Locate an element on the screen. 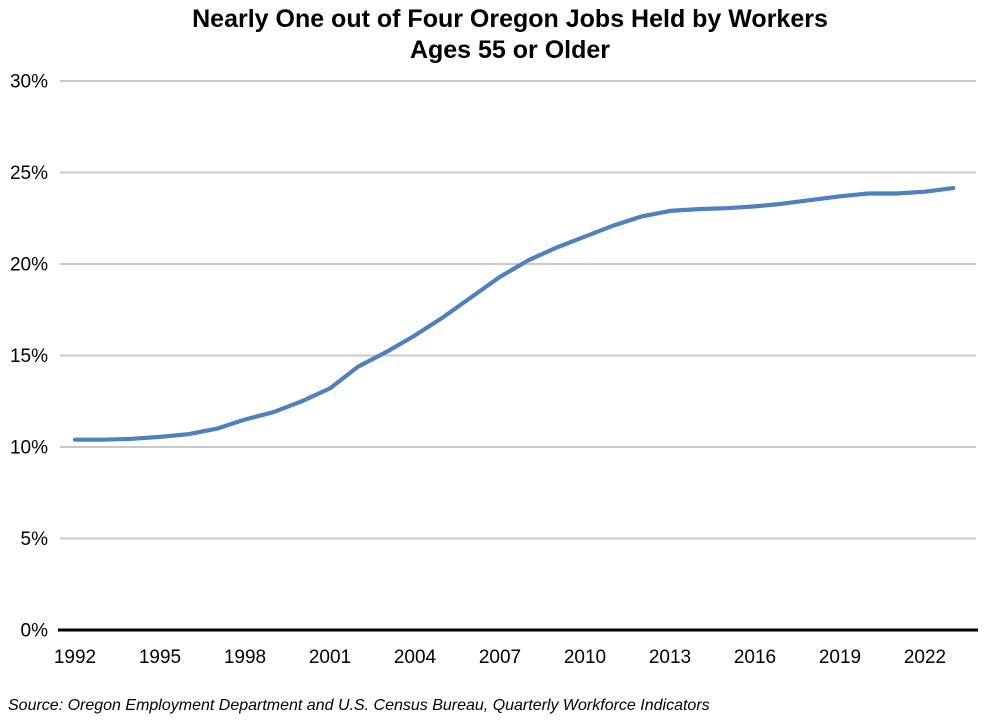  x-axis-tick-label: 2019 is located at coordinates (840, 657).